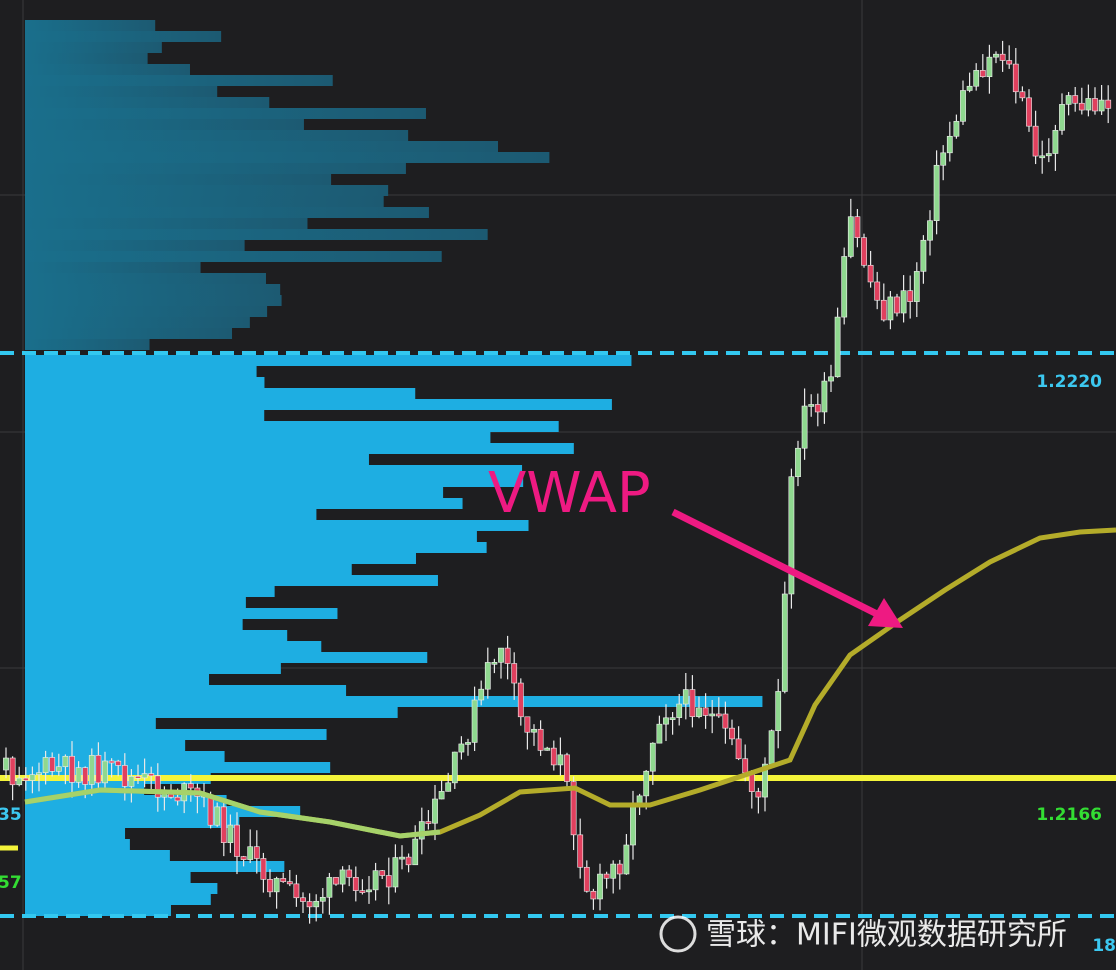 Image resolution: width=1116 pixels, height=970 pixels. What do you see at coordinates (885, 613) in the screenshot?
I see `annotation-arrowhead` at bounding box center [885, 613].